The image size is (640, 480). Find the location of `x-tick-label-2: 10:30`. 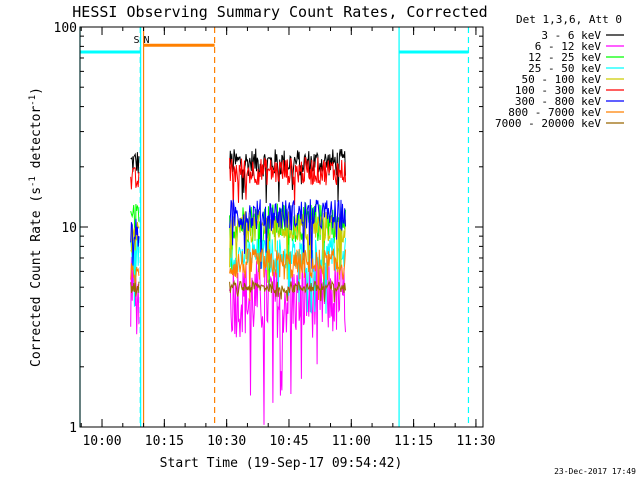

x-tick-label-2: 10:30 is located at coordinates (226, 441).